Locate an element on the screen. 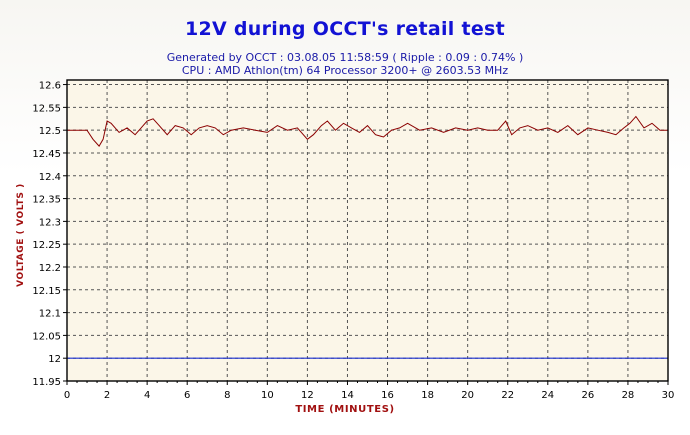 The image size is (690, 435). x-tick-label: 12 is located at coordinates (307, 395).